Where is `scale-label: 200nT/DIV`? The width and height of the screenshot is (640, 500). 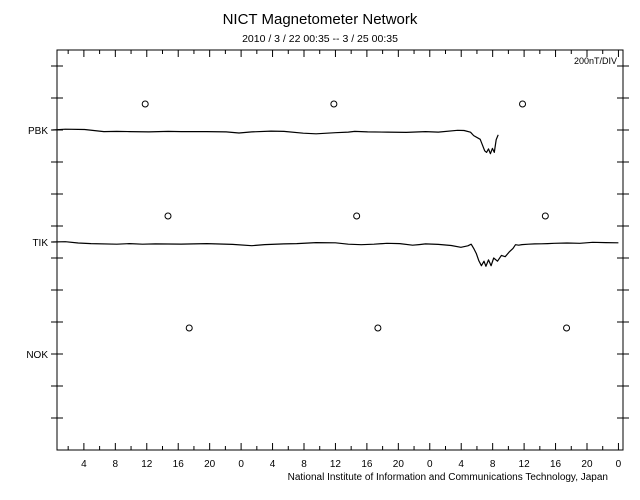 scale-label: 200nT/DIV is located at coordinates (595, 61).